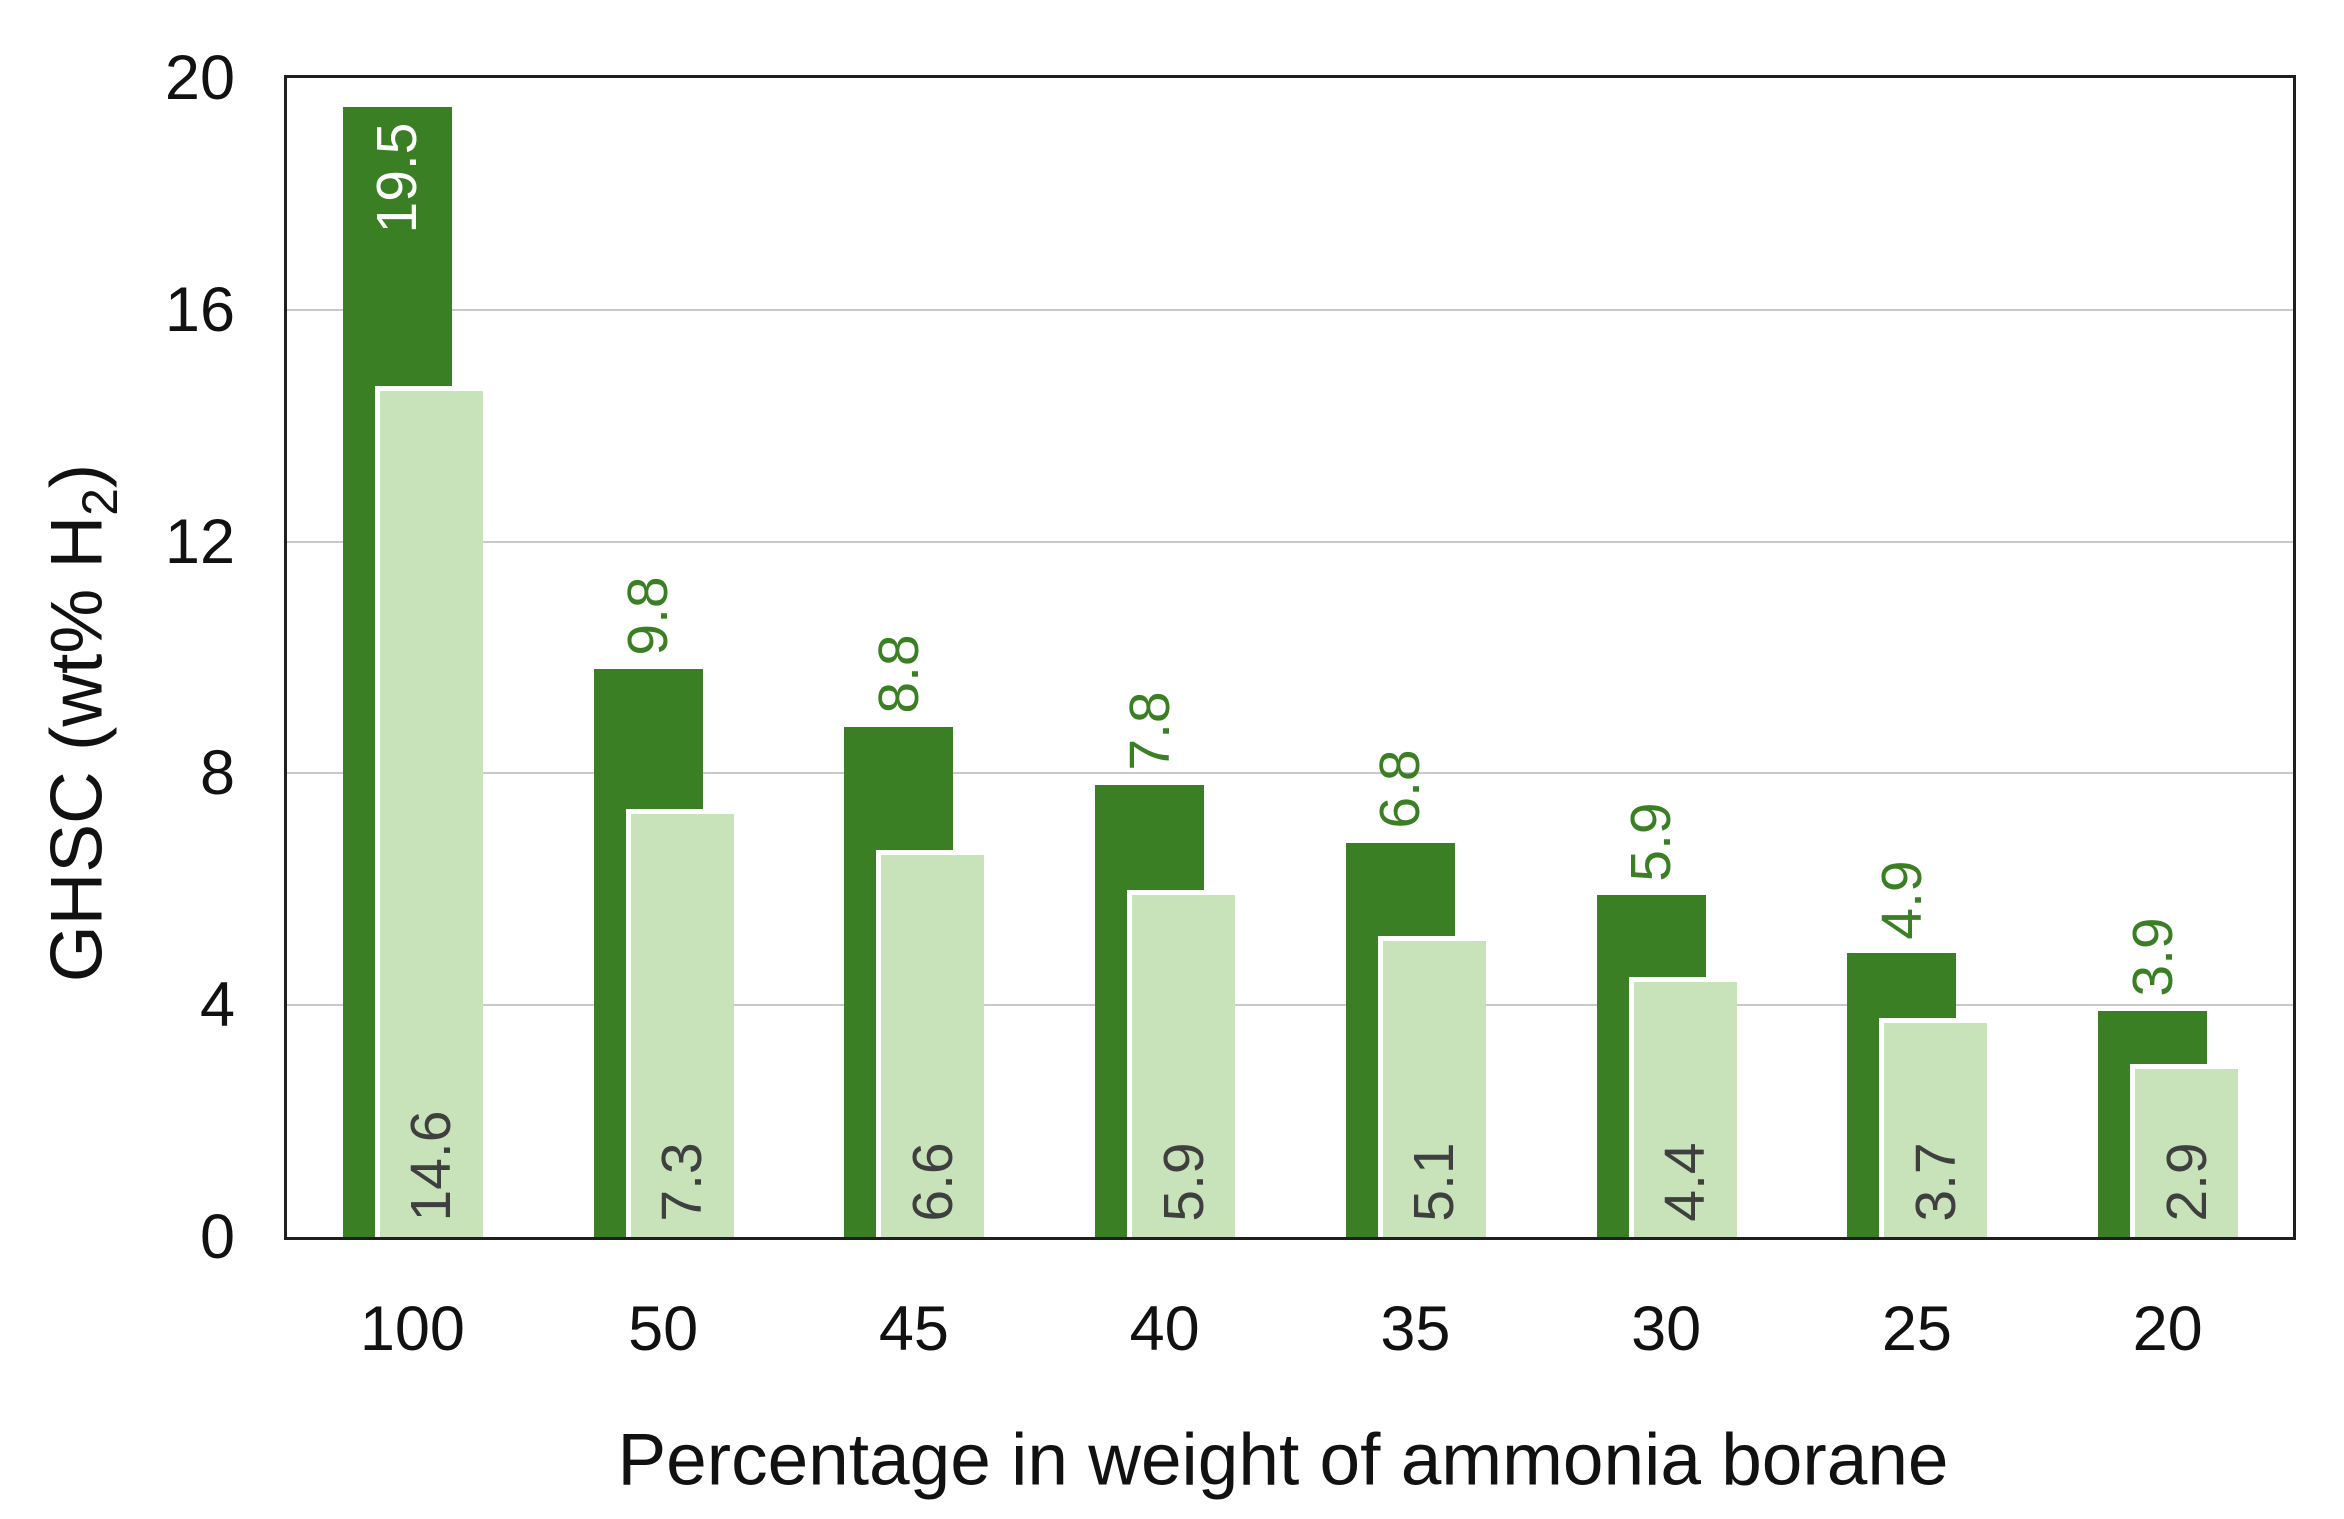 This screenshot has width=2344, height=1519. Describe the element at coordinates (1283, 1460) in the screenshot. I see `x-axis-title: Percentage in weight of ammonia borane` at that location.